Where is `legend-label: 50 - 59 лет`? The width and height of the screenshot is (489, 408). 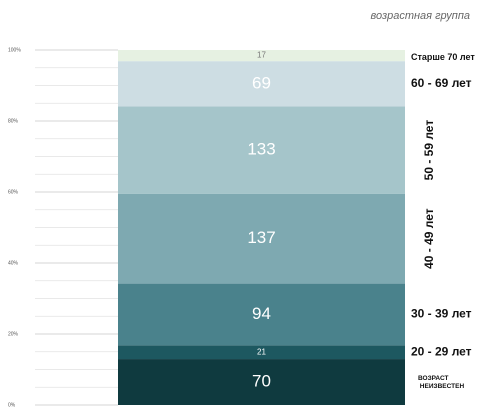 legend-label: 50 - 59 лет is located at coordinates (429, 150).